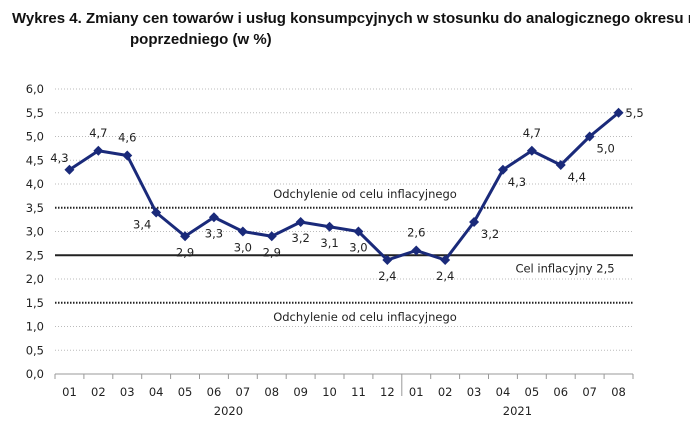 This screenshot has height=428, width=690. Describe the element at coordinates (634, 113) in the screenshot. I see `data-label: 5,5` at that location.